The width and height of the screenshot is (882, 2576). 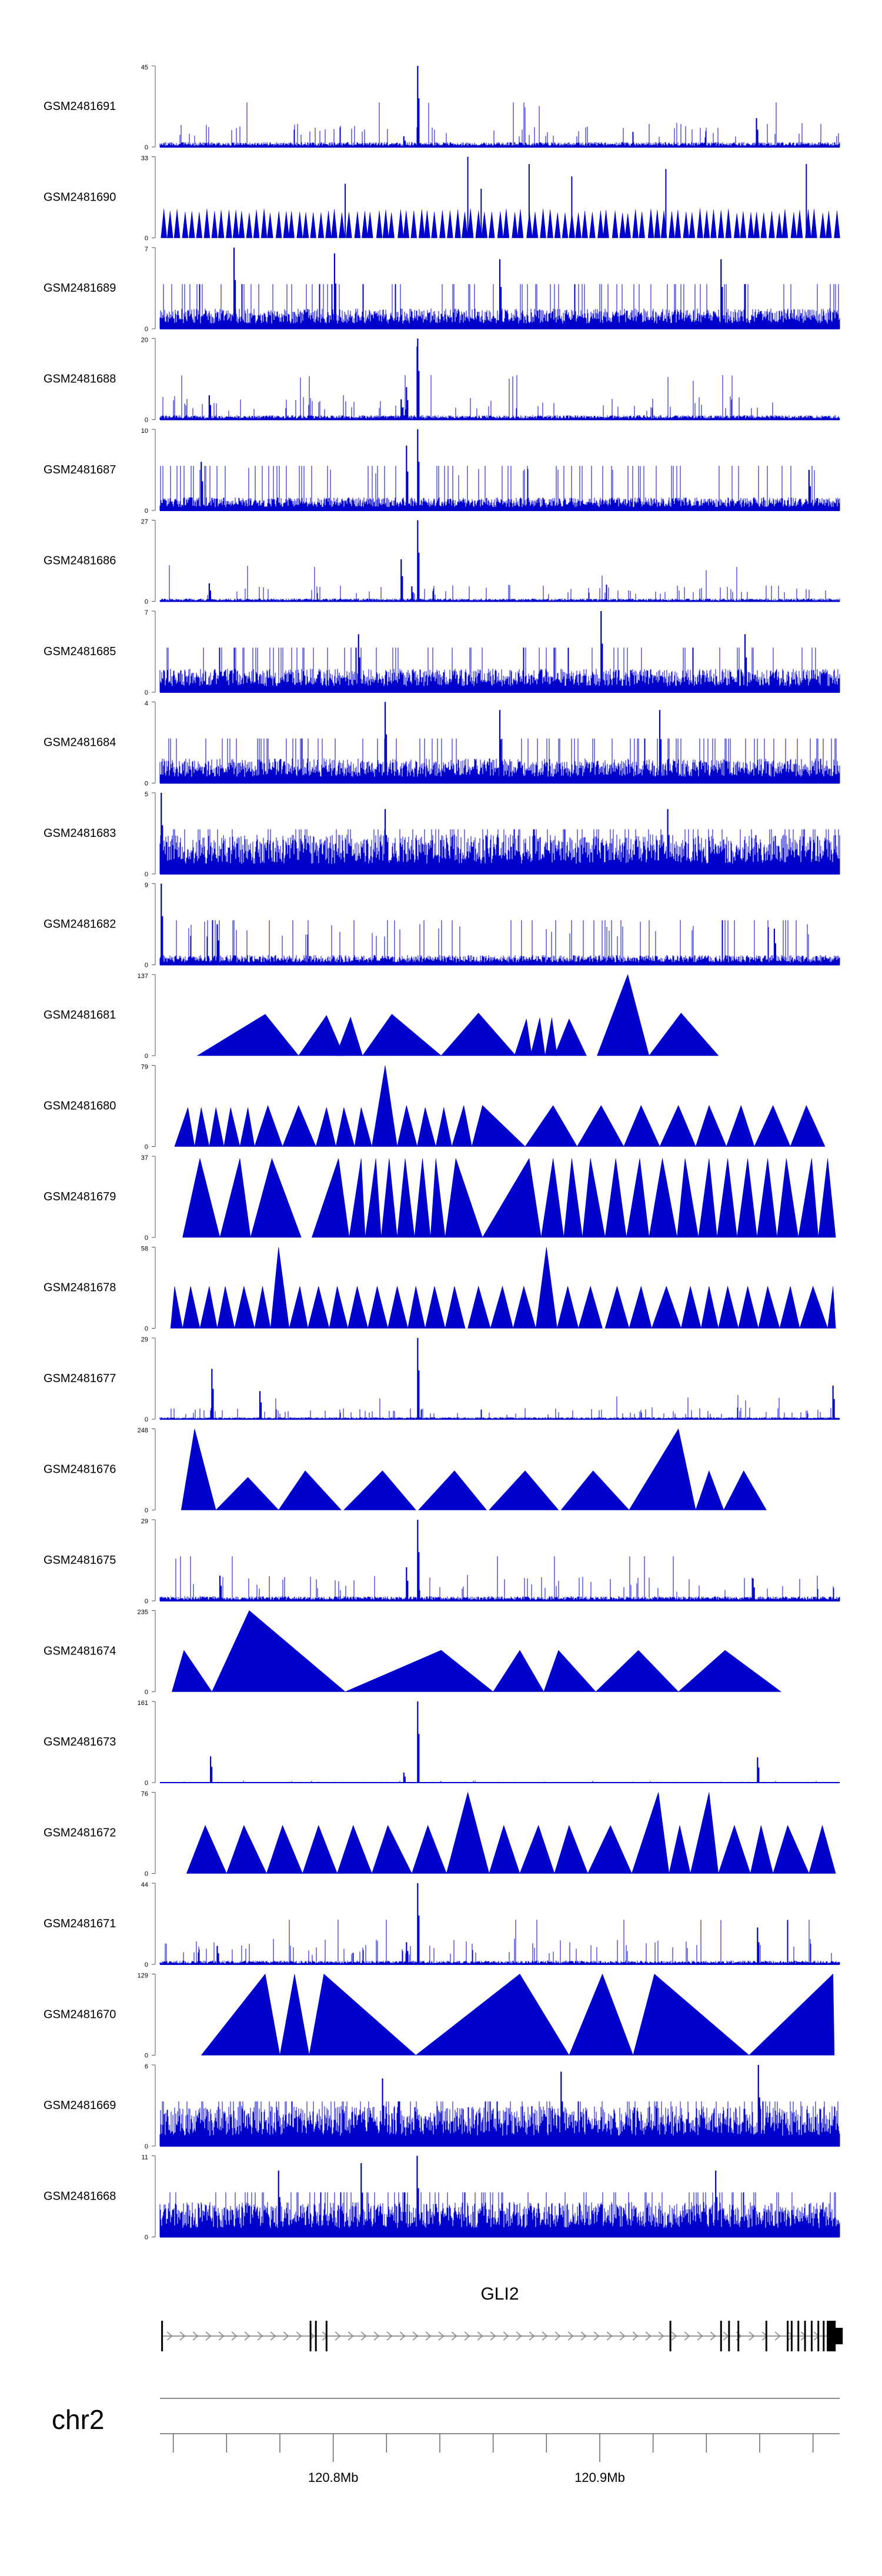 I want to click on axis-tick-label: 120.9Mb, so click(x=599, y=2477).